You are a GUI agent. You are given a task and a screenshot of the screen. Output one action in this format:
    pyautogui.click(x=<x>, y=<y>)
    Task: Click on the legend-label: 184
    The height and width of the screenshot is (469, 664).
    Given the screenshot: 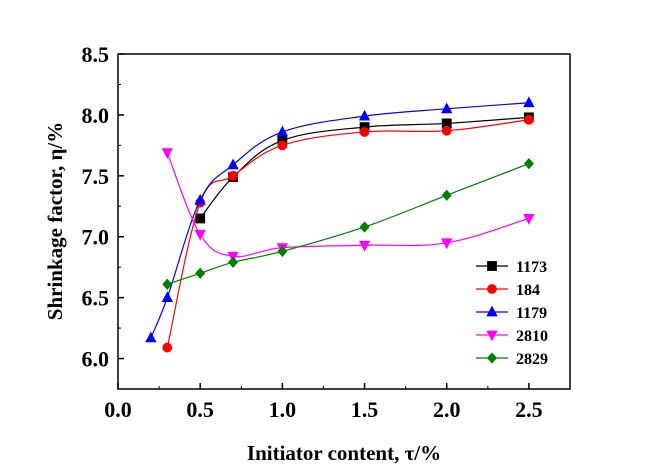 What is the action you would take?
    pyautogui.click(x=528, y=290)
    